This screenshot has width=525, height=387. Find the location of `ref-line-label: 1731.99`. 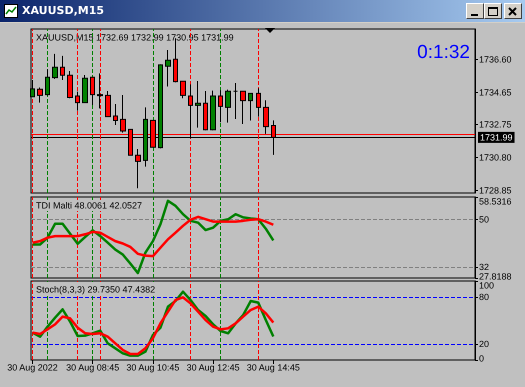

ref-line-label: 1731.99 is located at coordinates (496, 137).